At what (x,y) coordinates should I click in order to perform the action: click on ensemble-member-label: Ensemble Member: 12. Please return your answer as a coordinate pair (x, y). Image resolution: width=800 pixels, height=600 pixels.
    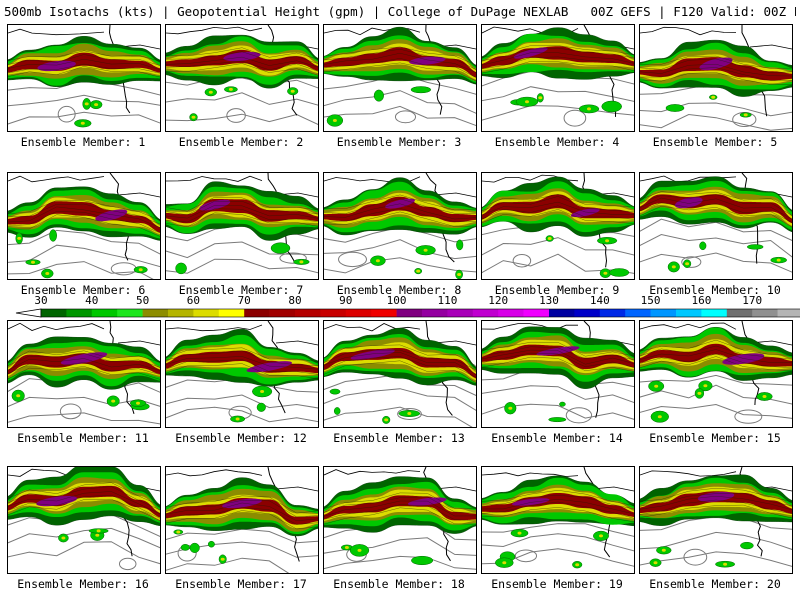
    Looking at the image, I should click on (241, 438).